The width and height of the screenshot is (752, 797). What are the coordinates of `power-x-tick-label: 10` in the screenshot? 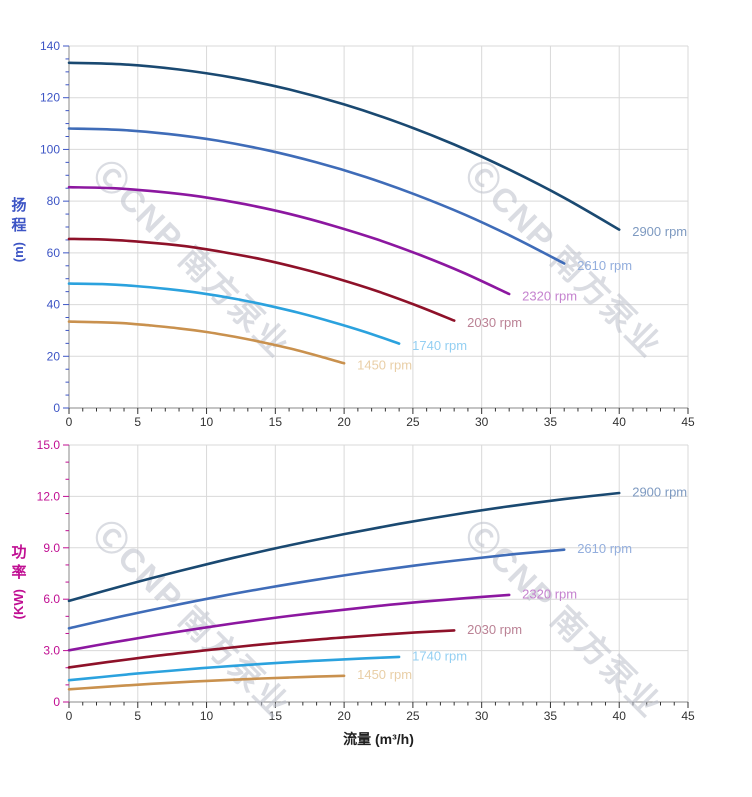 It's located at (207, 716).